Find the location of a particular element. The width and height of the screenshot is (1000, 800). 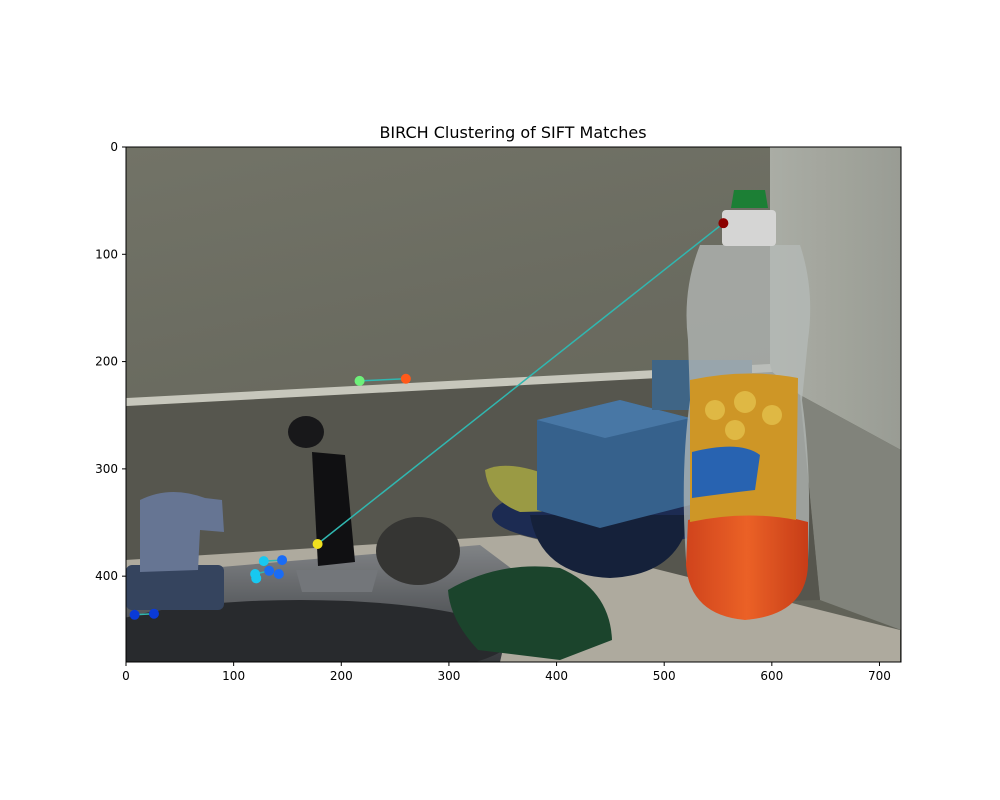

x-tick-label: 200 is located at coordinates (341, 676).